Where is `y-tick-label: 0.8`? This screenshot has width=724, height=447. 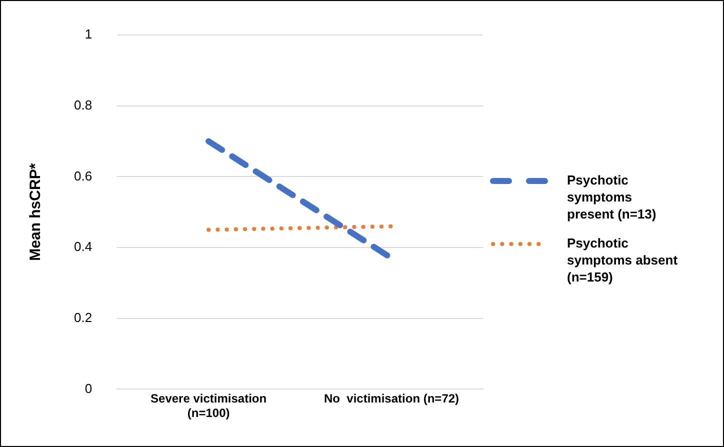
y-tick-label: 0.8 is located at coordinates (83, 104).